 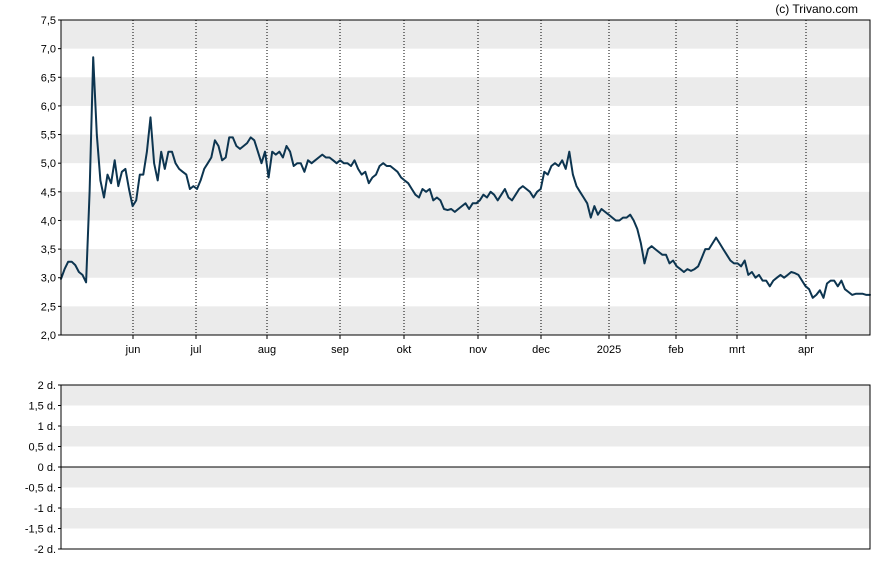 What do you see at coordinates (541, 350) in the screenshot?
I see `x-tick-label: dec` at bounding box center [541, 350].